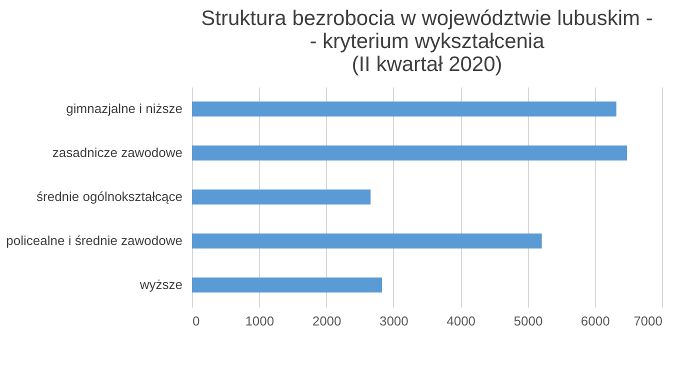 The image size is (700, 365). Describe the element at coordinates (427, 41) in the screenshot. I see `text: - kryterium wykształcenia` at that location.